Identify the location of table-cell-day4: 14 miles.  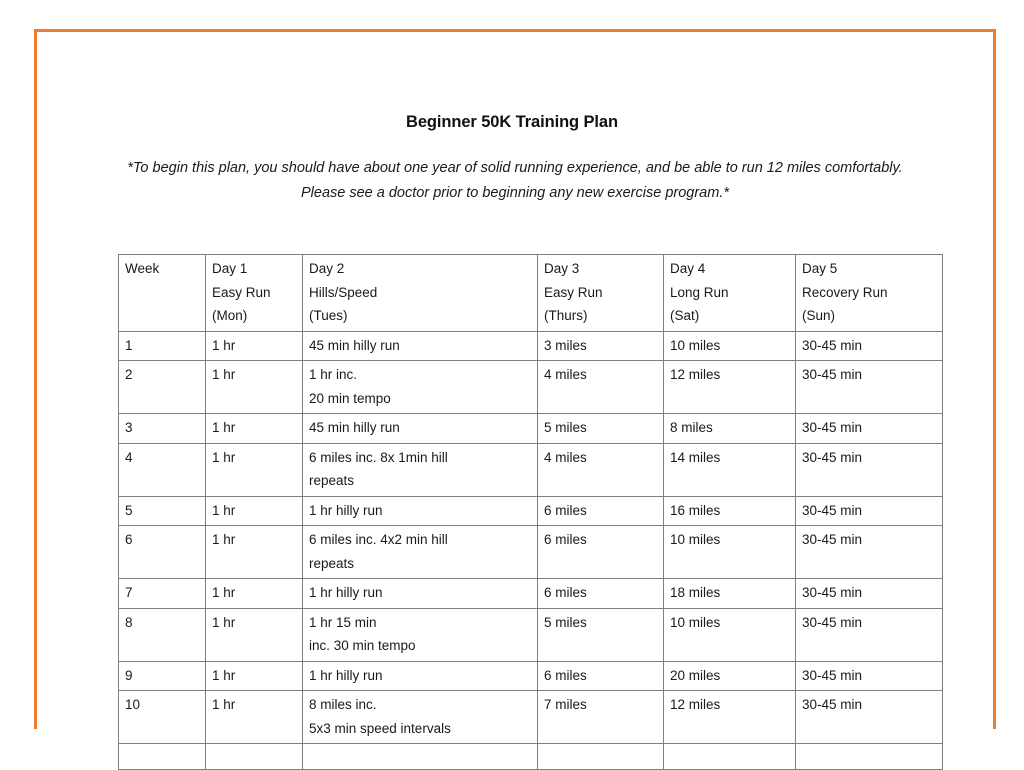
(729, 469).